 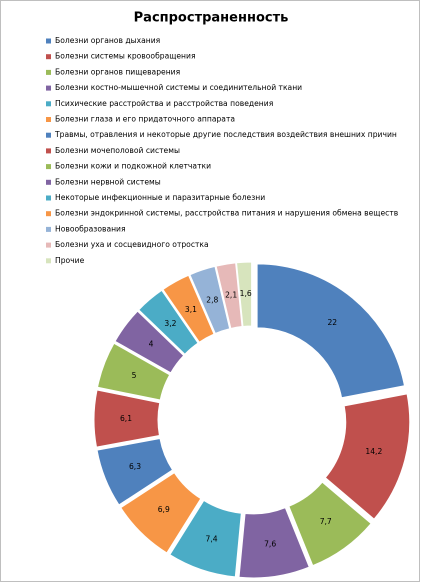 What do you see at coordinates (326, 521) in the screenshot?
I see `data-label: 7,7` at bounding box center [326, 521].